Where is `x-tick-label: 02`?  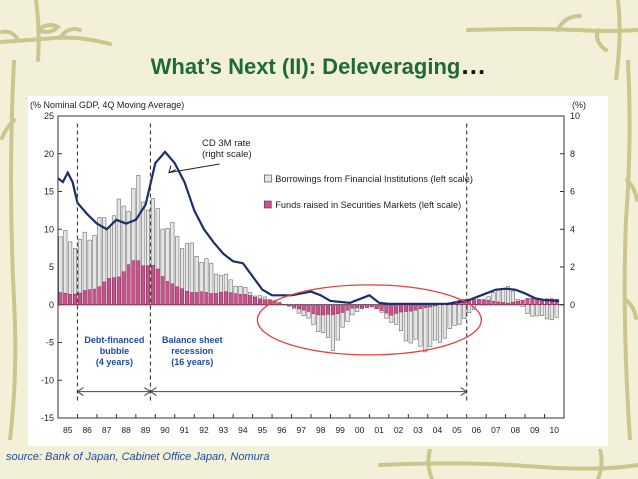
x-tick-label: 02 is located at coordinates (399, 430).